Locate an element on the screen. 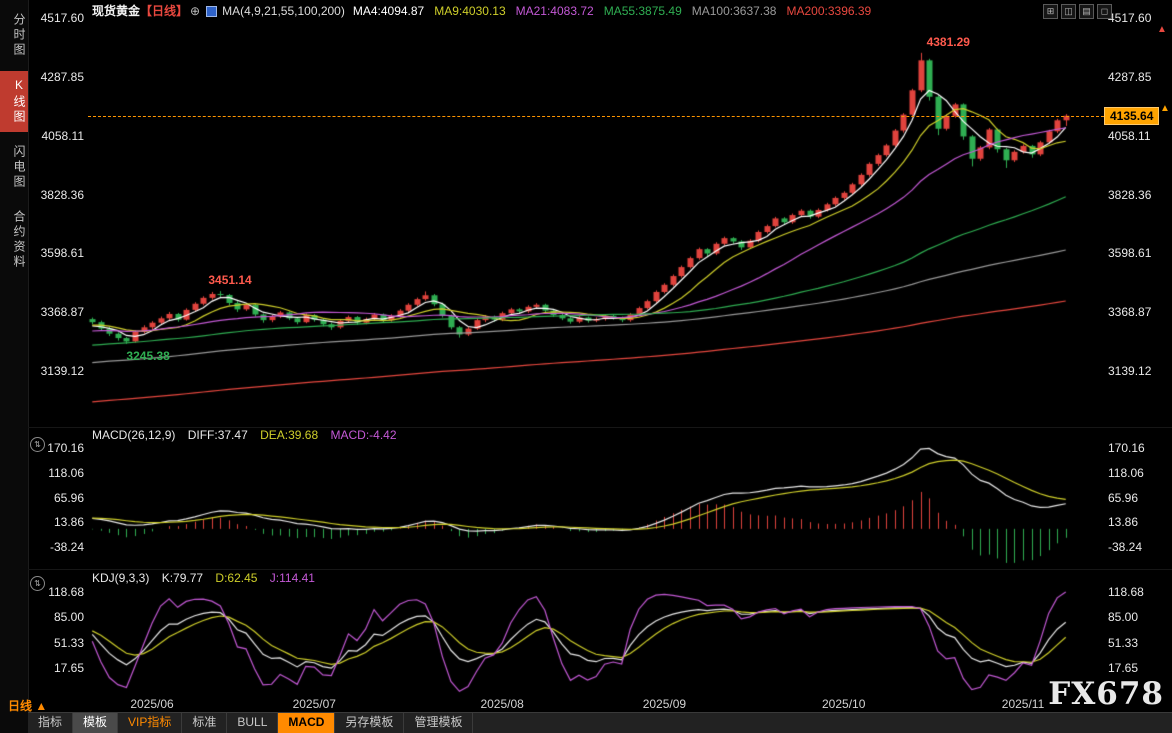 Image resolution: width=1172 pixels, height=733 pixels. price-annotation: 4381.29 is located at coordinates (948, 41).